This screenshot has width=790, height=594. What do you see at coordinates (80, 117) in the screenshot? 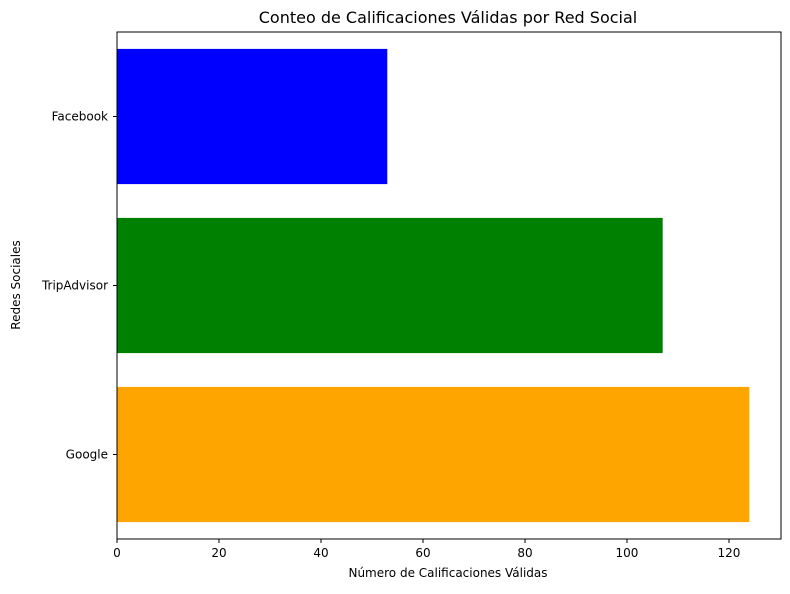
I see `y-tick-label: Facebook` at bounding box center [80, 117].